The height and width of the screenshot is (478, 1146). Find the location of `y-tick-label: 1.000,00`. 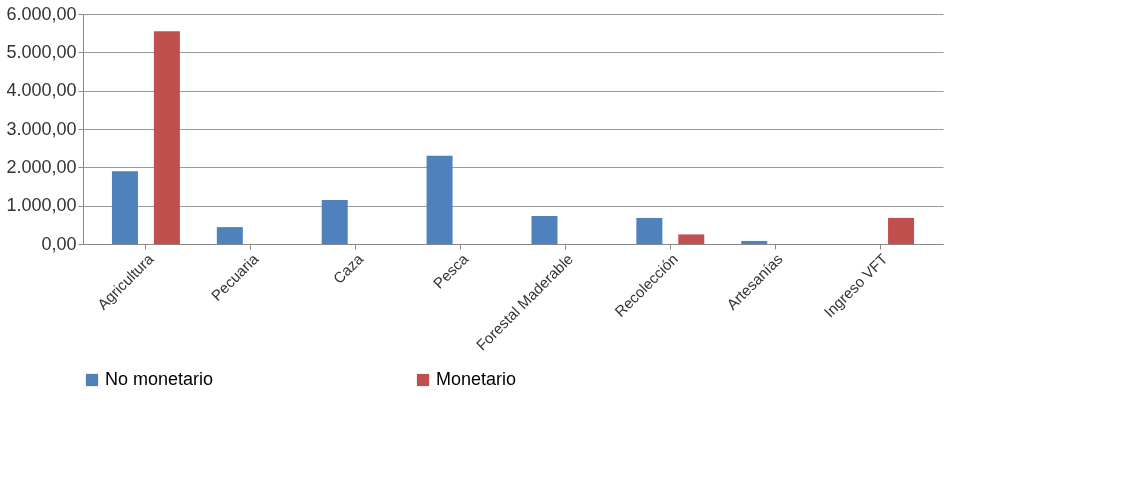

y-tick-label: 1.000,00 is located at coordinates (41, 205).